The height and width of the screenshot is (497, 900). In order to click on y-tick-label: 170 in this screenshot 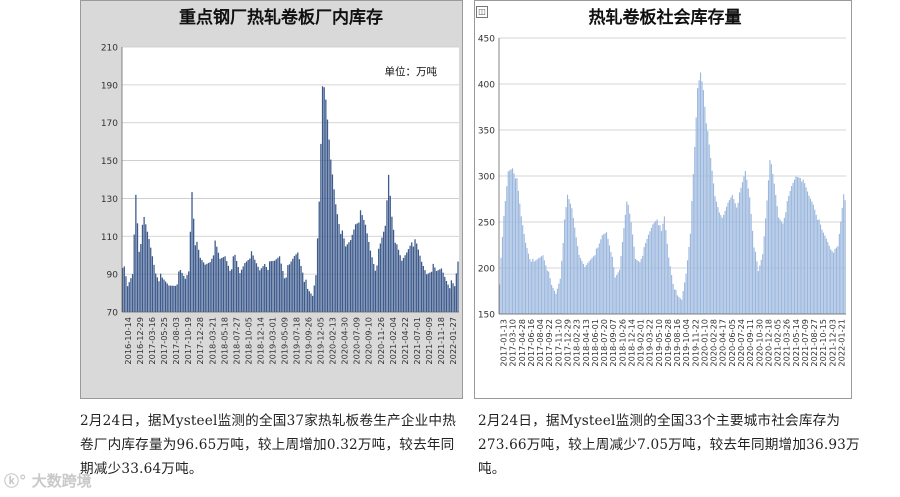, I will do `click(109, 124)`.